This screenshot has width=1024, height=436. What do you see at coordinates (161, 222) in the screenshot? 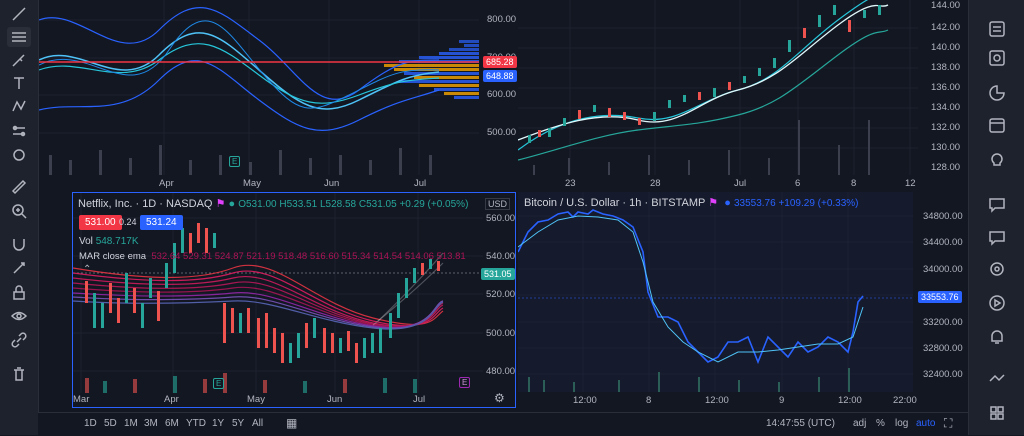
I see `buy-button: 531.24` at bounding box center [161, 222].